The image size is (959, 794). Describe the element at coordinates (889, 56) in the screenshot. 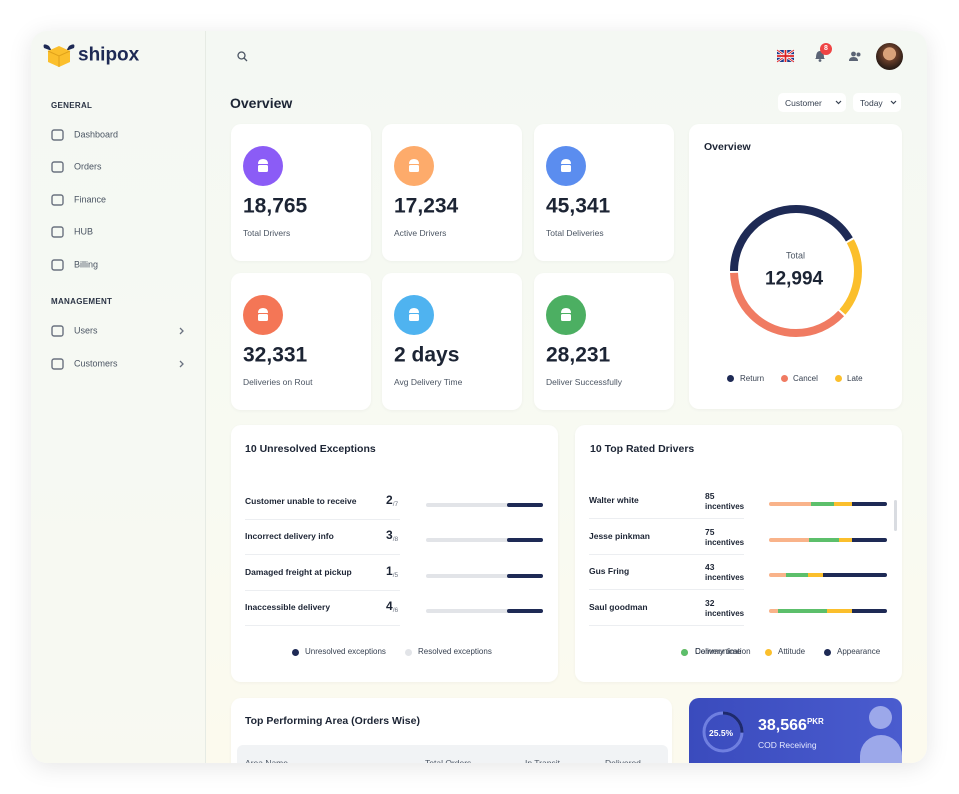

I see `user-avatar` at that location.